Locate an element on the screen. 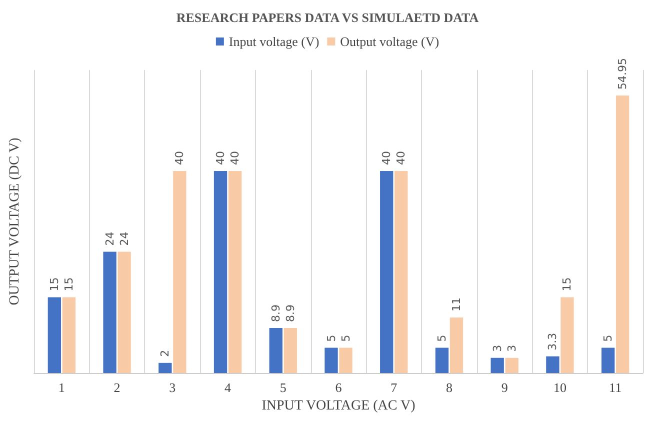 This screenshot has width=655, height=429. x-tick-label: 9 is located at coordinates (504, 387).